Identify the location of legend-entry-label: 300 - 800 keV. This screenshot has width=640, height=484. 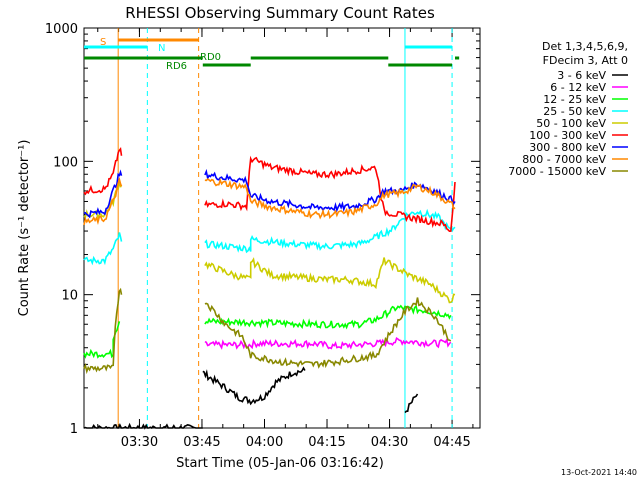
(567, 147).